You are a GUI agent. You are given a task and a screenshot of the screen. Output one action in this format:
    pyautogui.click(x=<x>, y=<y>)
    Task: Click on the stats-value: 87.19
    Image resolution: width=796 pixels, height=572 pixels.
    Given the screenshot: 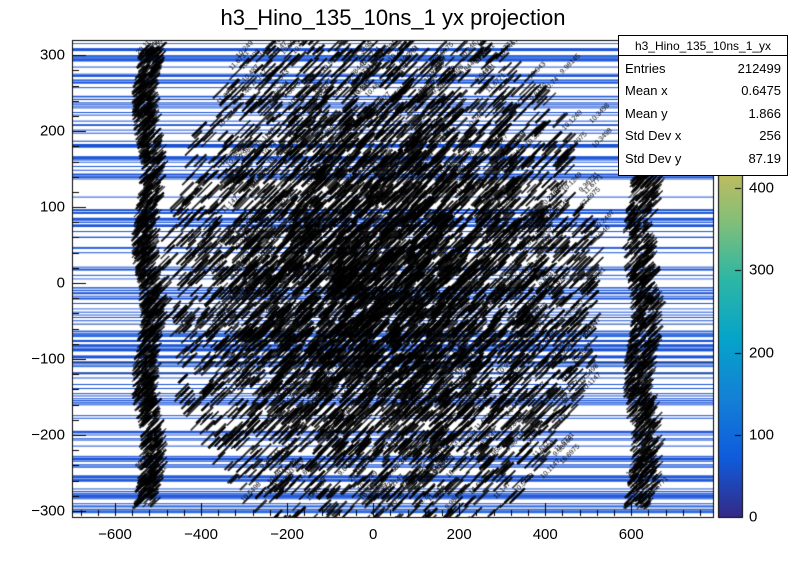 What is the action you would take?
    pyautogui.click(x=764, y=158)
    